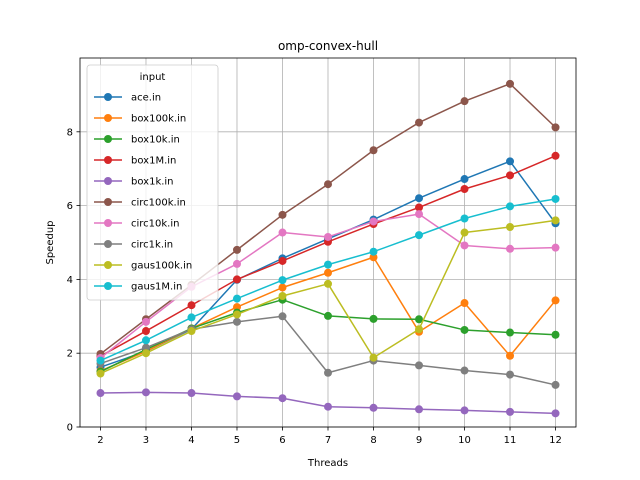  Describe the element at coordinates (153, 77) in the screenshot. I see `legend-title: input` at that location.